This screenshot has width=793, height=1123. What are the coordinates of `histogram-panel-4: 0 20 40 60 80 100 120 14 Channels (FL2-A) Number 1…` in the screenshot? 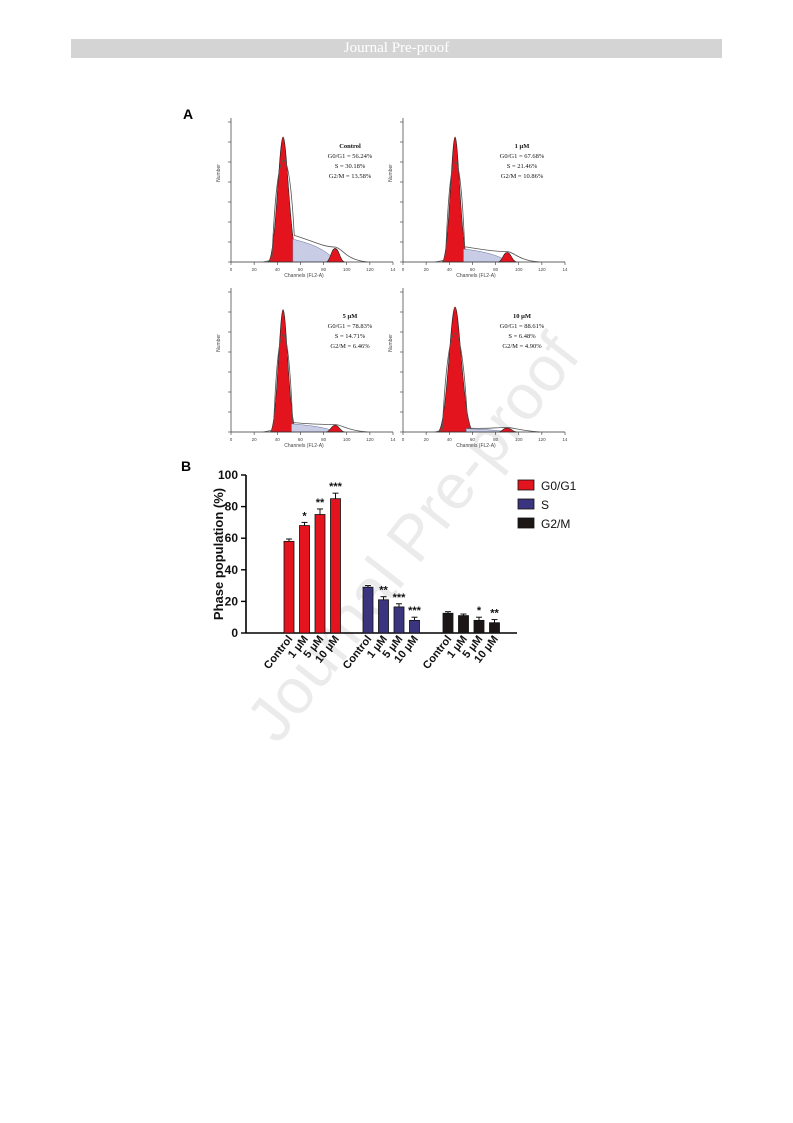 It's located at (478, 368).